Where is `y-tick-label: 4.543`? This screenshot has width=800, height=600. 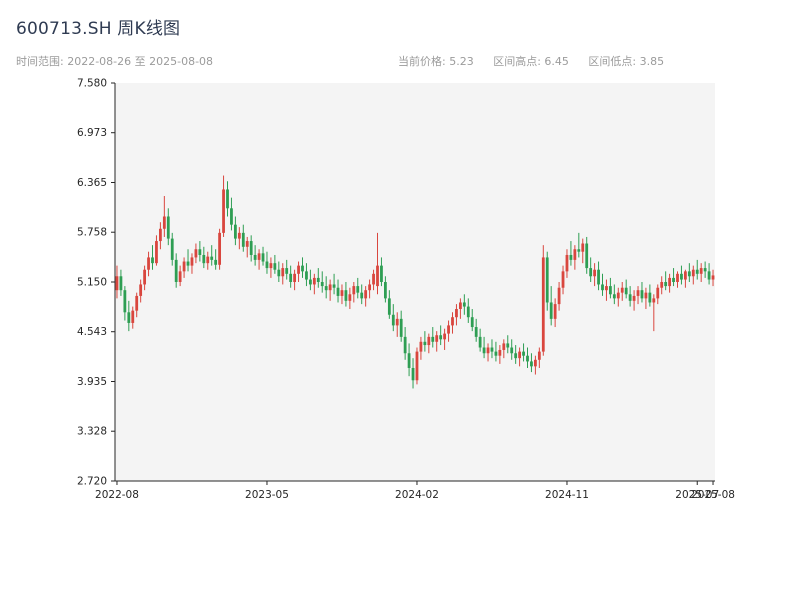
y-tick-label: 4.543 is located at coordinates (92, 332).